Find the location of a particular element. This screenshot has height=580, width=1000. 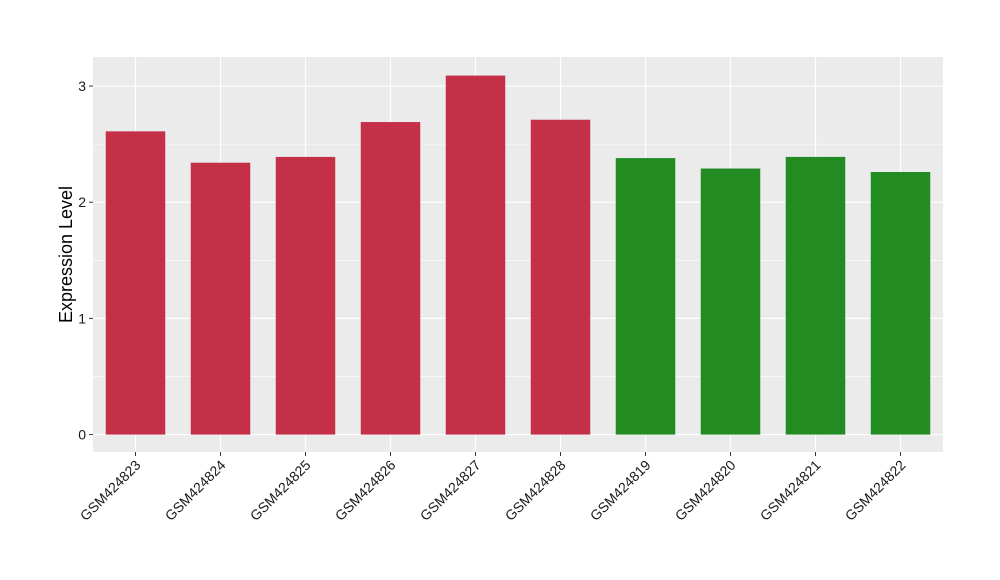

x-tick-label: GSM424822 is located at coordinates (875, 490).